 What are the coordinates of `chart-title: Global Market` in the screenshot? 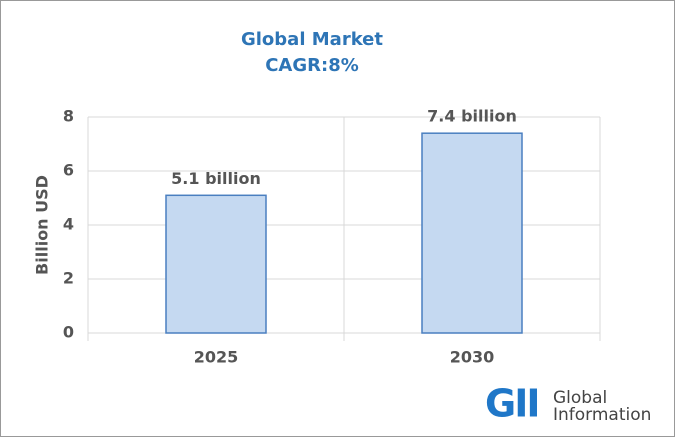 It's located at (312, 39).